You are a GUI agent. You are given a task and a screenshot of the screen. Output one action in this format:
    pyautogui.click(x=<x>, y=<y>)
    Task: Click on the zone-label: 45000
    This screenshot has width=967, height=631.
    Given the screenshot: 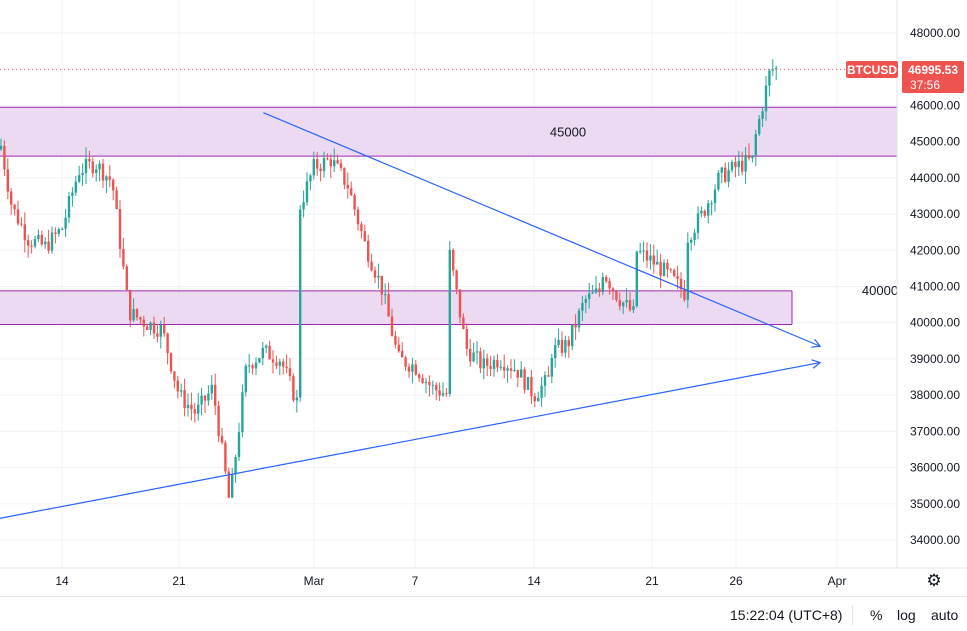 What is the action you would take?
    pyautogui.click(x=568, y=132)
    